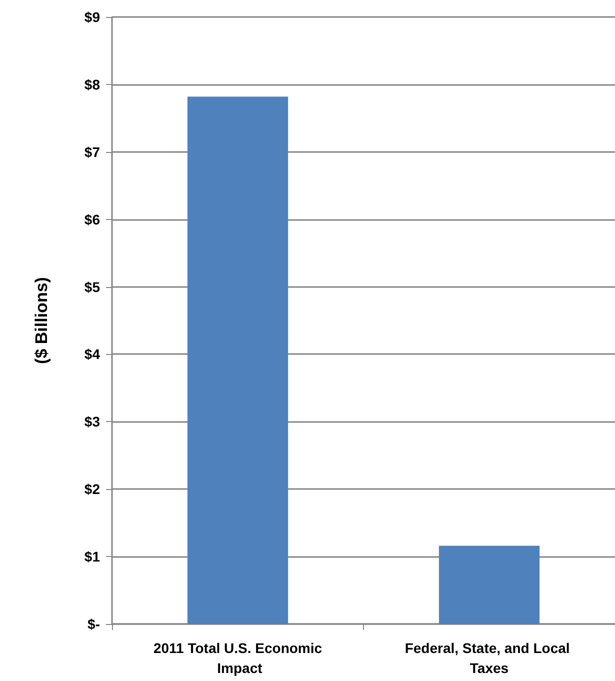 This screenshot has height=681, width=615. Describe the element at coordinates (94, 624) in the screenshot. I see `y-tick-label: $-` at that location.